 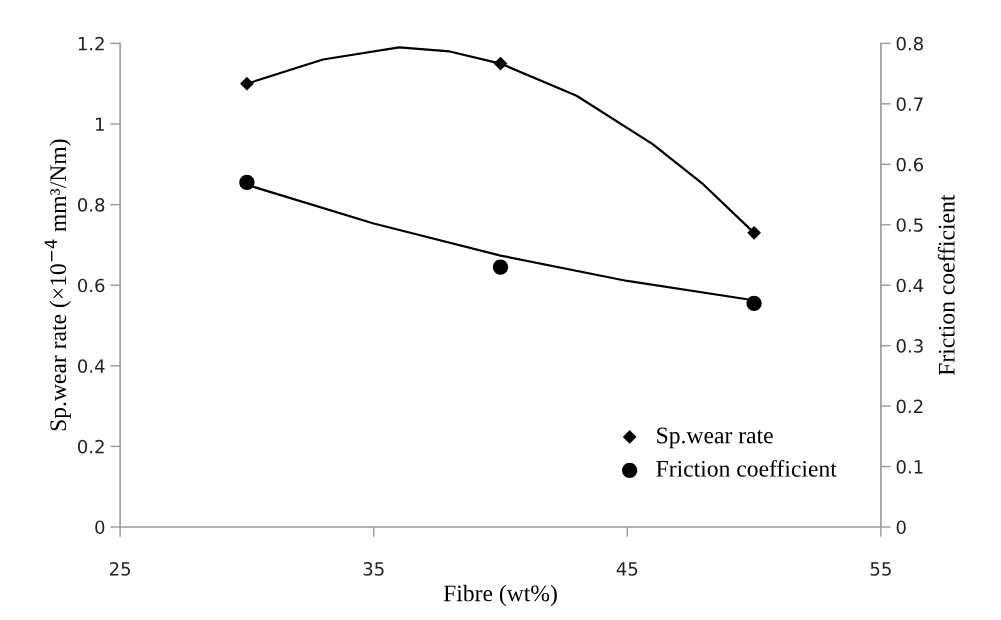 What do you see at coordinates (627, 569) in the screenshot?
I see `x-tick-label: 45` at bounding box center [627, 569].